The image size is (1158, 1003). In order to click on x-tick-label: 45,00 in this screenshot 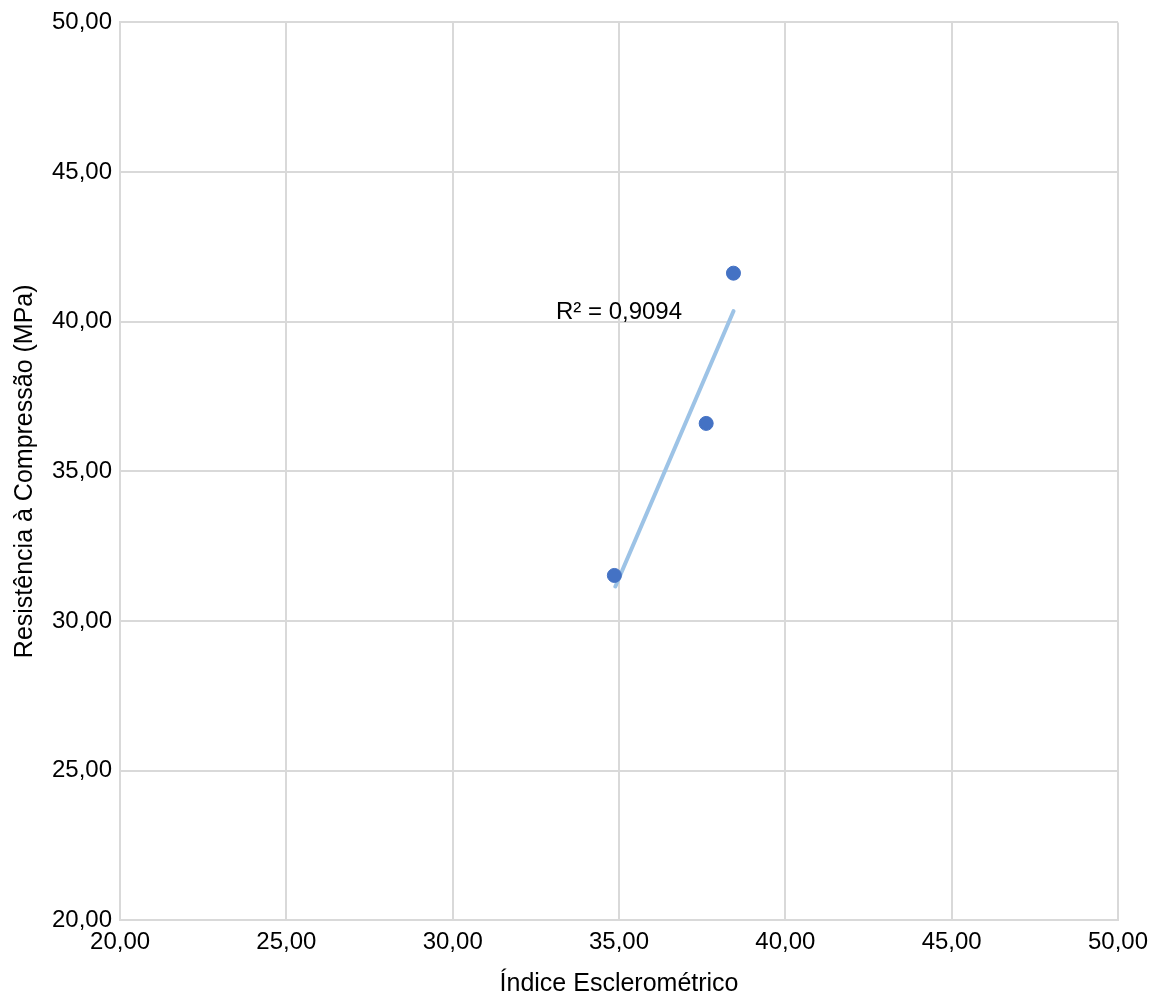, I will do `click(951, 941)`.